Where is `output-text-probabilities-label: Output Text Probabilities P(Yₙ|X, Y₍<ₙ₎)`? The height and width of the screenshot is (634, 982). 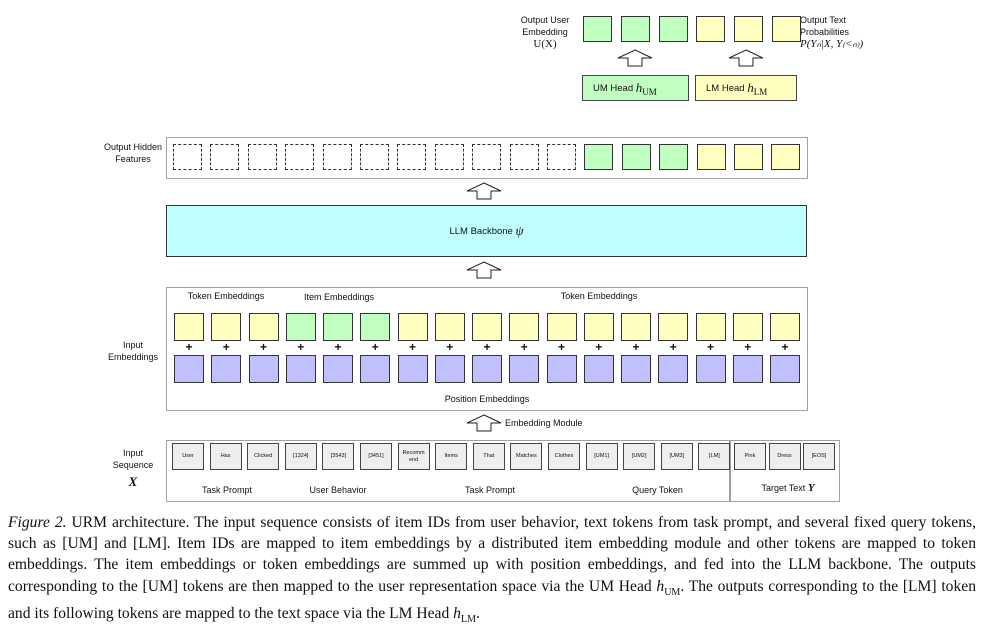
output-text-probabilities-label: Output Text Probabilities P(Yₙ|X, Y₍<ₙ₎) is located at coordinates (847, 32).